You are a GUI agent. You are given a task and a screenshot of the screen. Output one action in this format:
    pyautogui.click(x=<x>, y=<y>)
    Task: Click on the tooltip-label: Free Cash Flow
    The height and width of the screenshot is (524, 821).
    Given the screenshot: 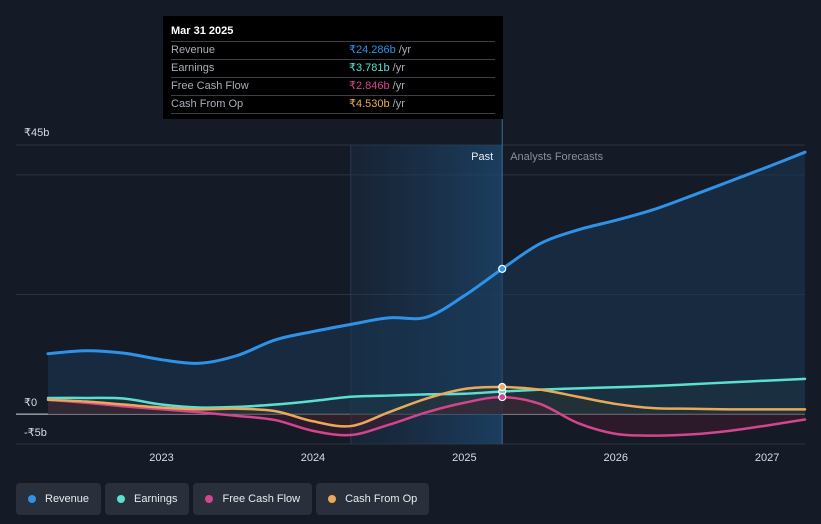 What is the action you would take?
    pyautogui.click(x=210, y=86)
    